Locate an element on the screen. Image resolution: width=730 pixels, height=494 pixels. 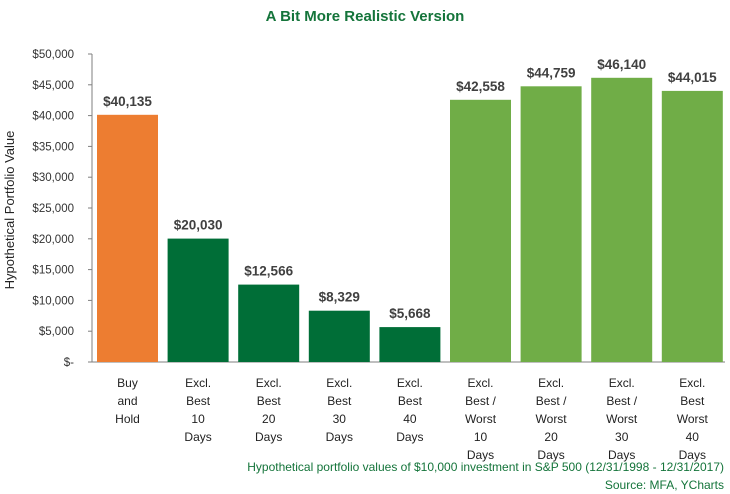
y-tick-label: $5,000 is located at coordinates (56, 332).